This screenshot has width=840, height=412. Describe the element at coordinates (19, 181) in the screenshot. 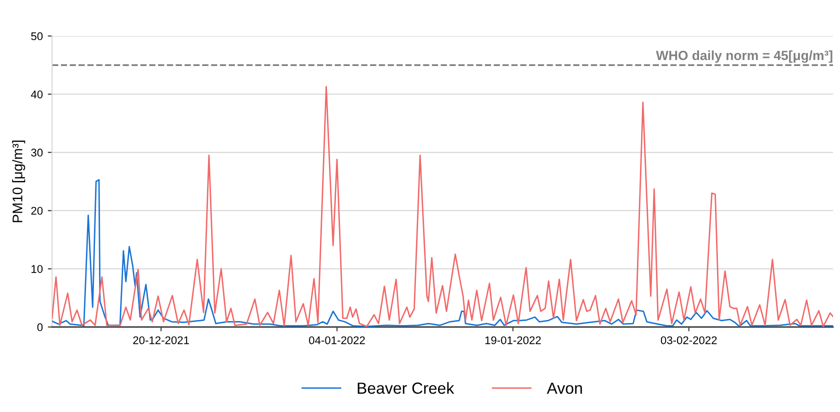

I see `y-axis-title: PM10 [μg/m³]` at that location.